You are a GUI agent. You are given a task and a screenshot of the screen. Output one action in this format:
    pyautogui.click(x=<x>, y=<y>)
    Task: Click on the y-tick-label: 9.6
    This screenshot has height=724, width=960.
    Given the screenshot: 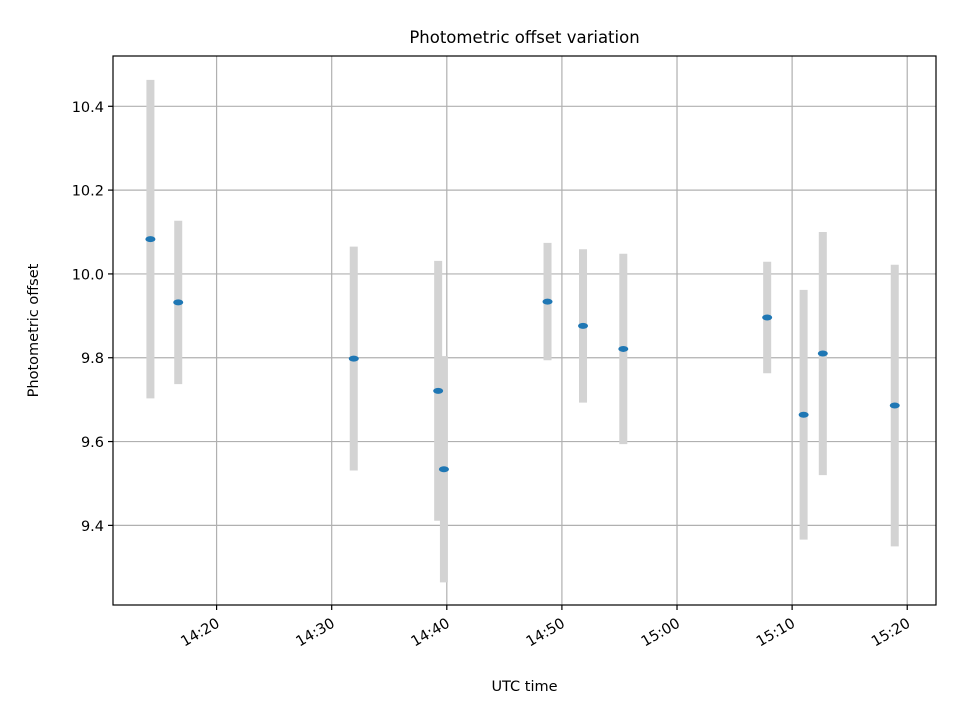 What is the action you would take?
    pyautogui.click(x=92, y=443)
    